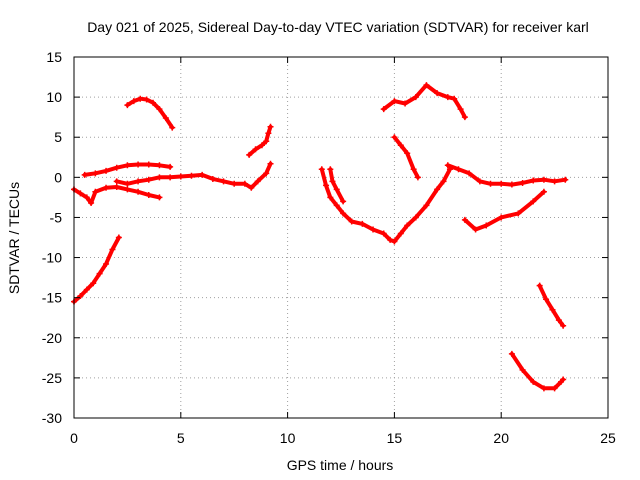 This screenshot has height=480, width=640. What do you see at coordinates (288, 438) in the screenshot?
I see `x-tick-label: 10` at bounding box center [288, 438].